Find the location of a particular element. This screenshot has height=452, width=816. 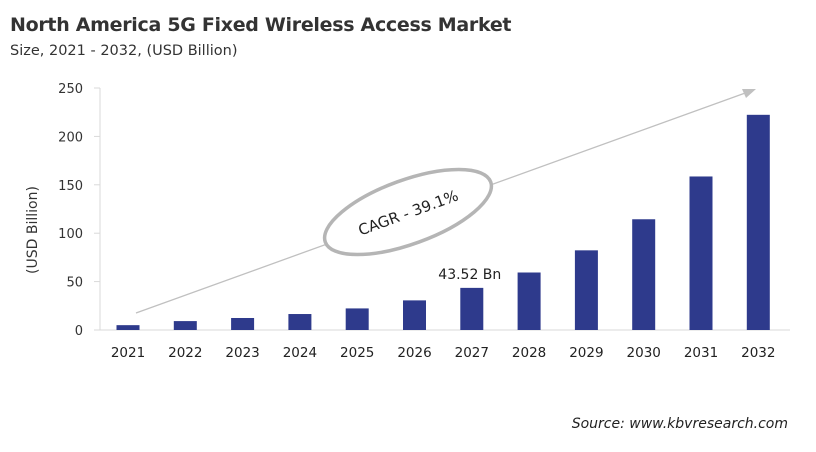

y-tick-label: 50 is located at coordinates (74, 283).